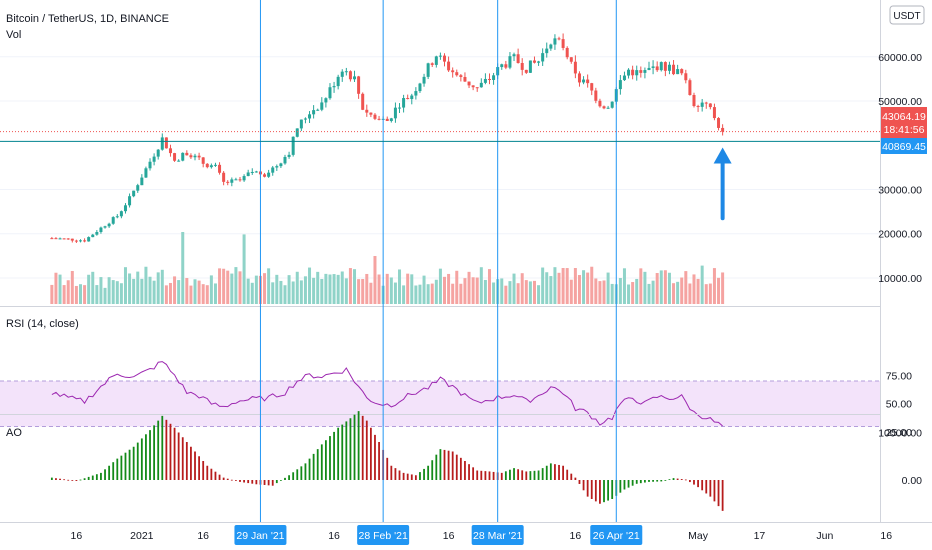 The width and height of the screenshot is (932, 550). I want to click on annotation-arrow, so click(722, 184).